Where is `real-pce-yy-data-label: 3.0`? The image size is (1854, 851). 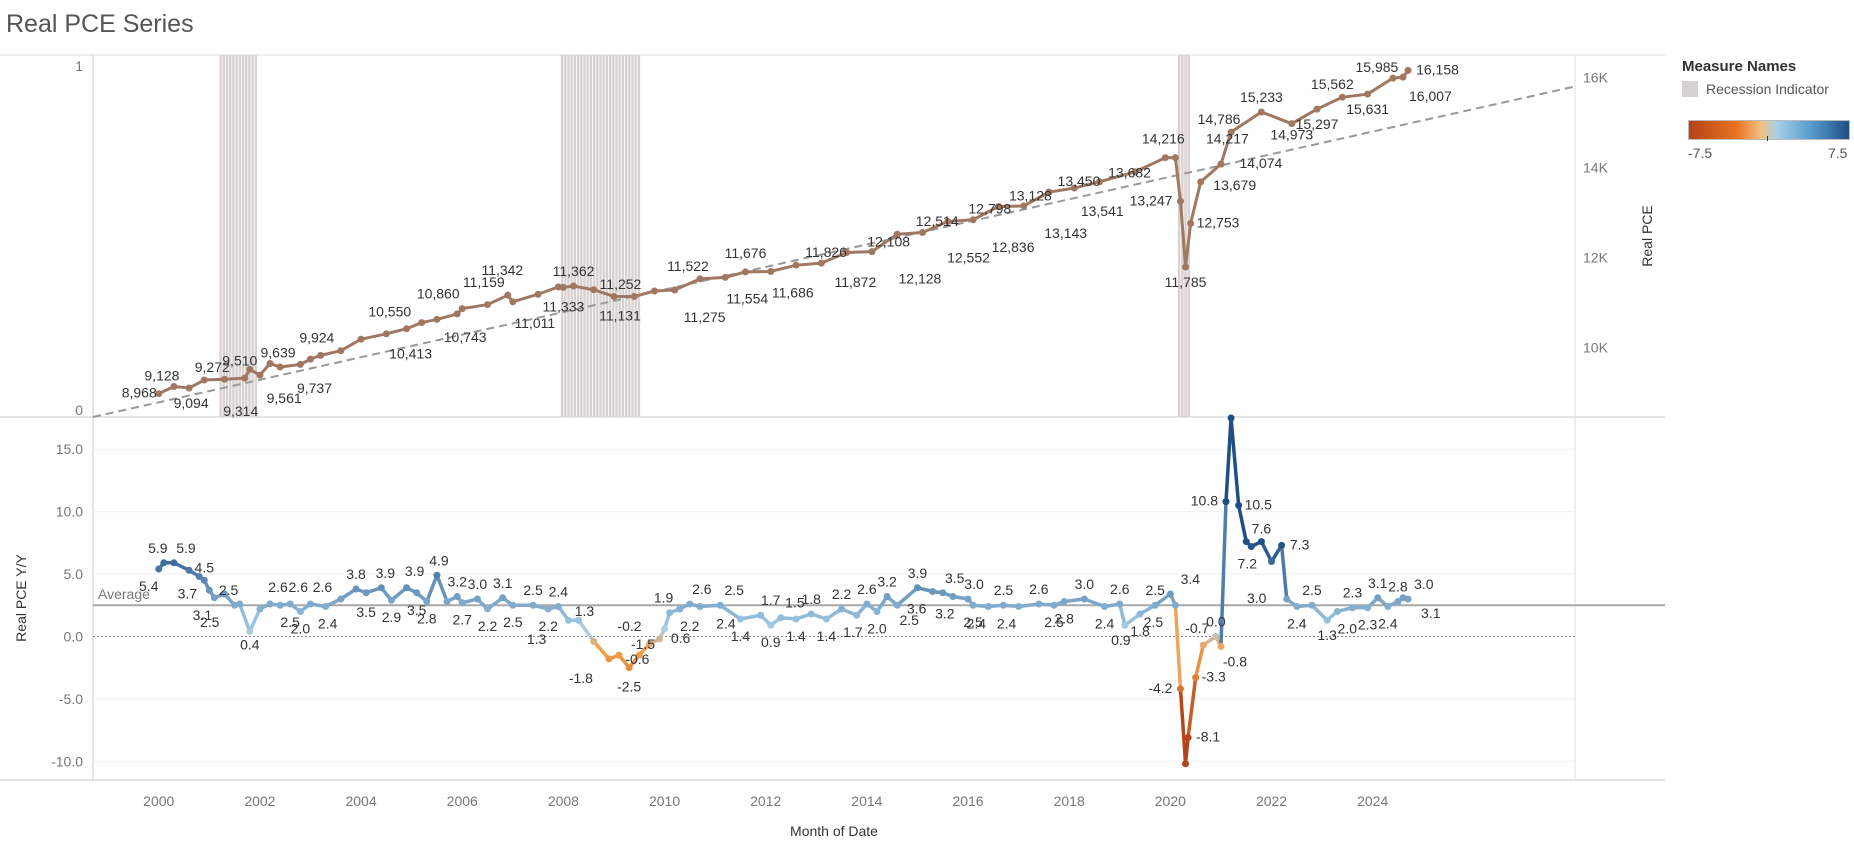
real-pce-yy-data-label: 3.0 is located at coordinates (1424, 584).